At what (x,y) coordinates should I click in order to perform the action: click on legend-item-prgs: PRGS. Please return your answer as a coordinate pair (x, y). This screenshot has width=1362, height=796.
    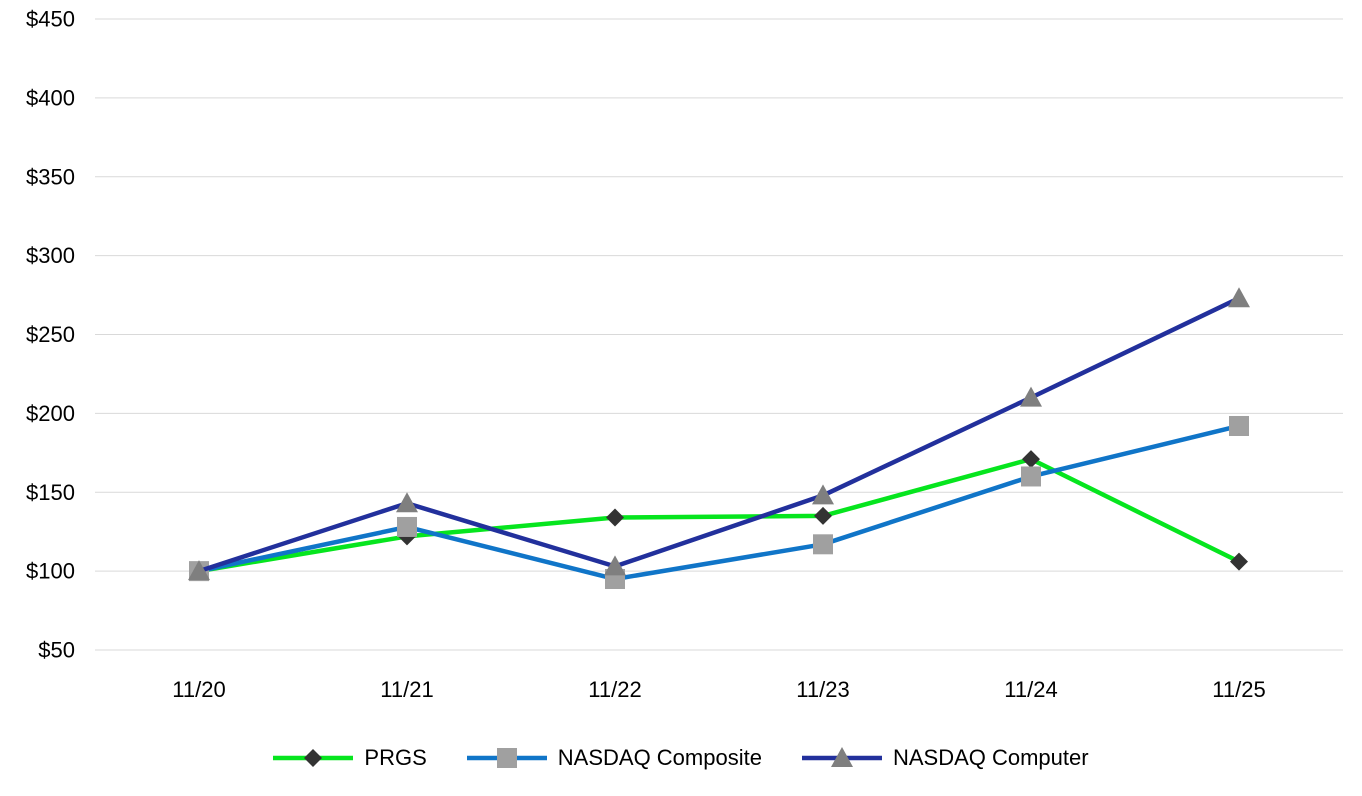
    Looking at the image, I should click on (350, 758).